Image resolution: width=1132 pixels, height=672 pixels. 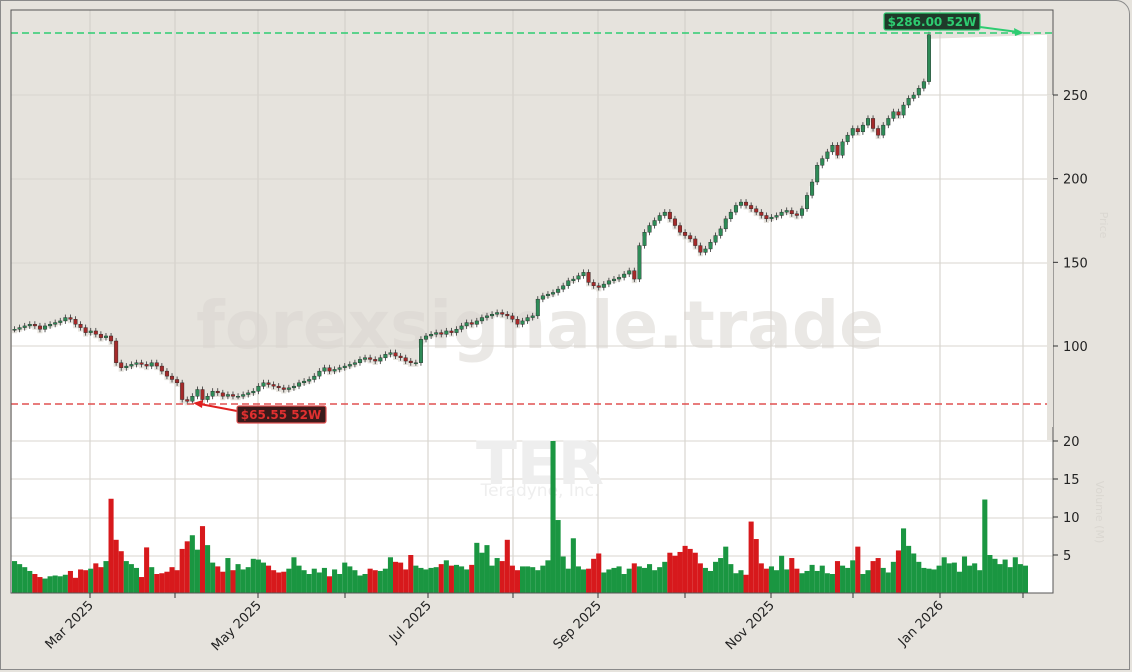 What do you see at coordinates (1075, 347) in the screenshot?
I see `svg-text: 100` at bounding box center [1075, 347].